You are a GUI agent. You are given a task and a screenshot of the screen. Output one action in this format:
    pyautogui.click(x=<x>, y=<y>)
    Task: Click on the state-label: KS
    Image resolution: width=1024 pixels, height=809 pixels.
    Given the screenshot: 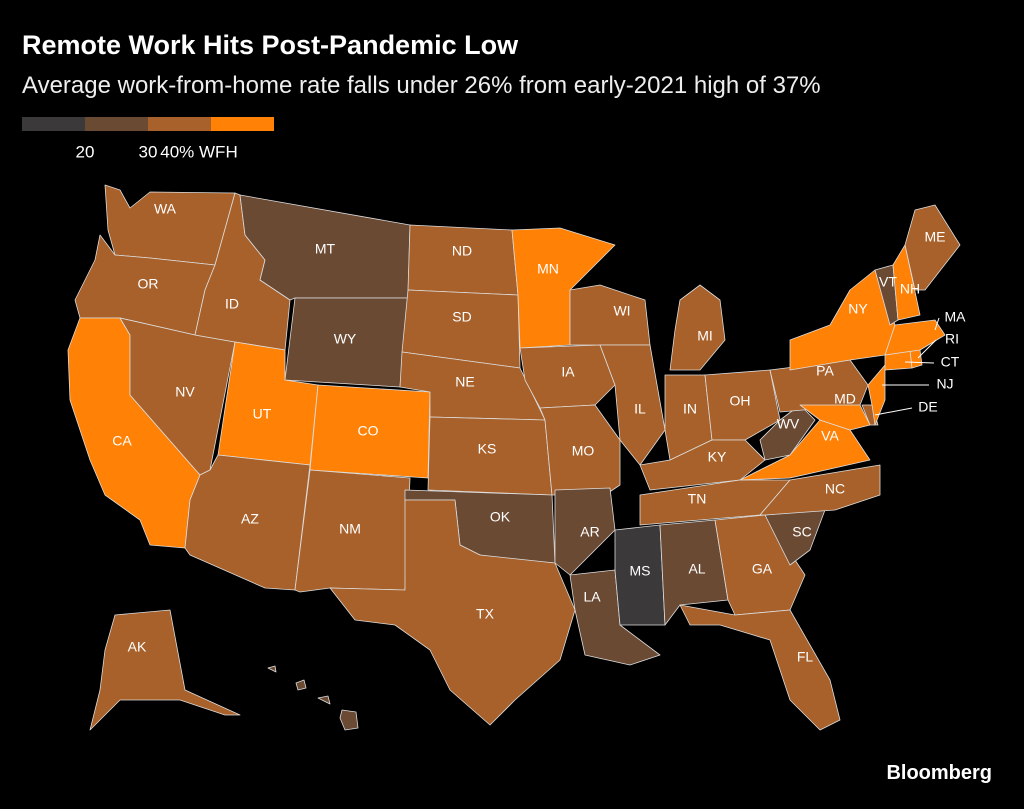 What is the action you would take?
    pyautogui.click(x=487, y=449)
    